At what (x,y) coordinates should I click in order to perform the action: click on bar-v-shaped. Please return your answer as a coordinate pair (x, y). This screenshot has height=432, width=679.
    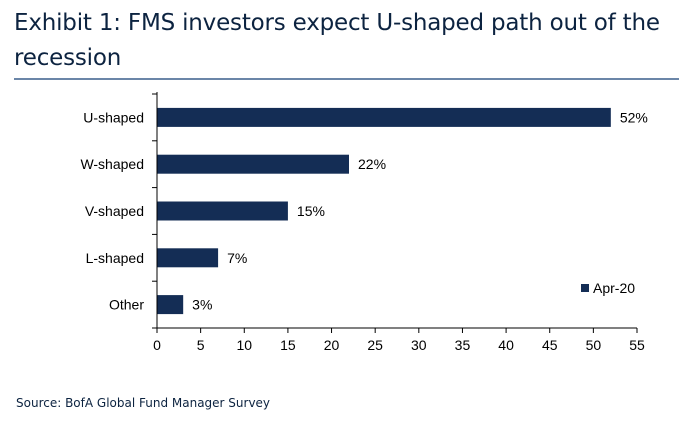
    Looking at the image, I should click on (222, 211).